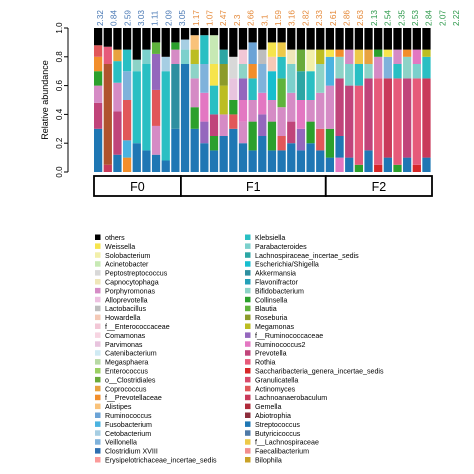 The width and height of the screenshot is (474, 474). I want to click on legend-entry: f__Lachnospiraceae, so click(287, 443).